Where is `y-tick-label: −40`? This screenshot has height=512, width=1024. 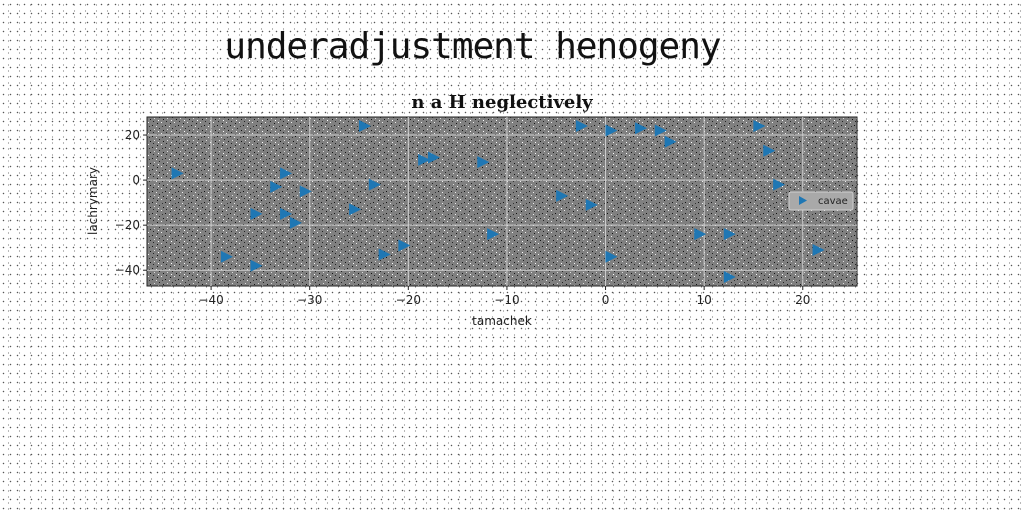
y-tick-label: −40 is located at coordinates (127, 270).